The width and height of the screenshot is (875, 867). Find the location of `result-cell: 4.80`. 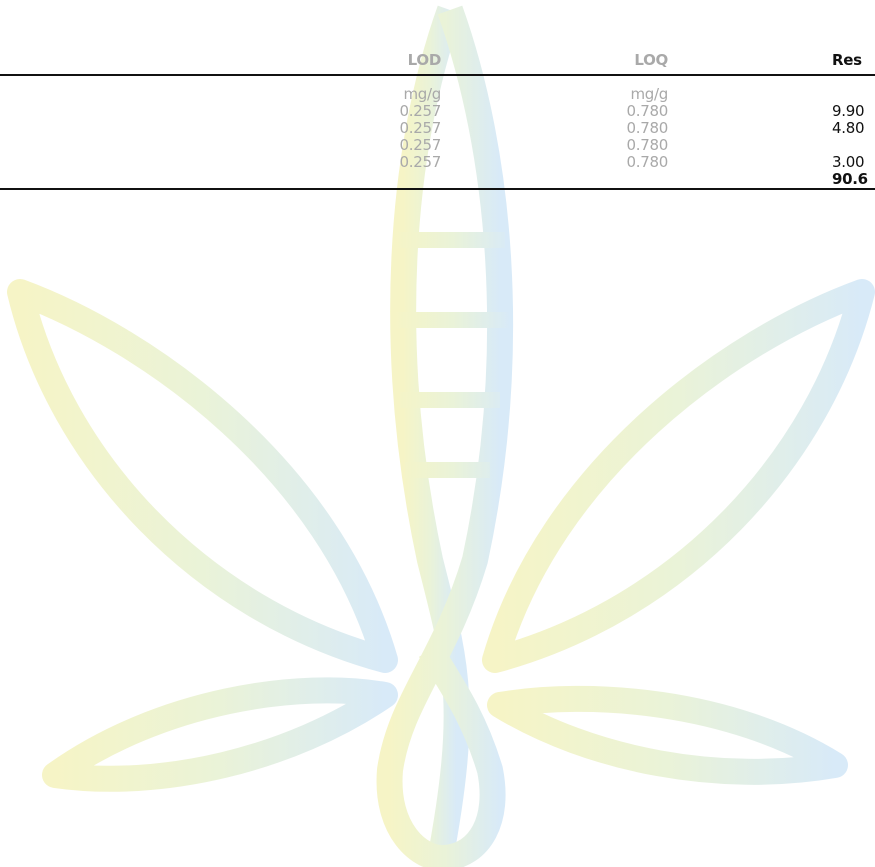

result-cell: 4.80 is located at coordinates (848, 128).